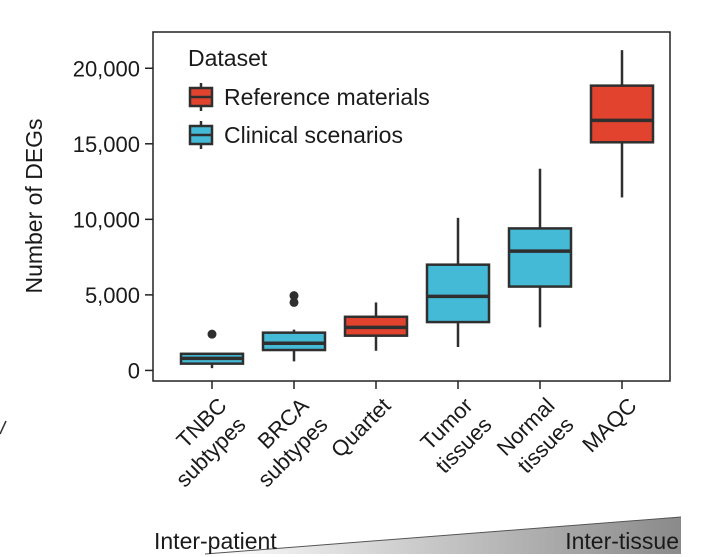 This screenshot has height=557, width=728. What do you see at coordinates (327, 97) in the screenshot?
I see `legend-label-reference-materials: Reference materials` at bounding box center [327, 97].